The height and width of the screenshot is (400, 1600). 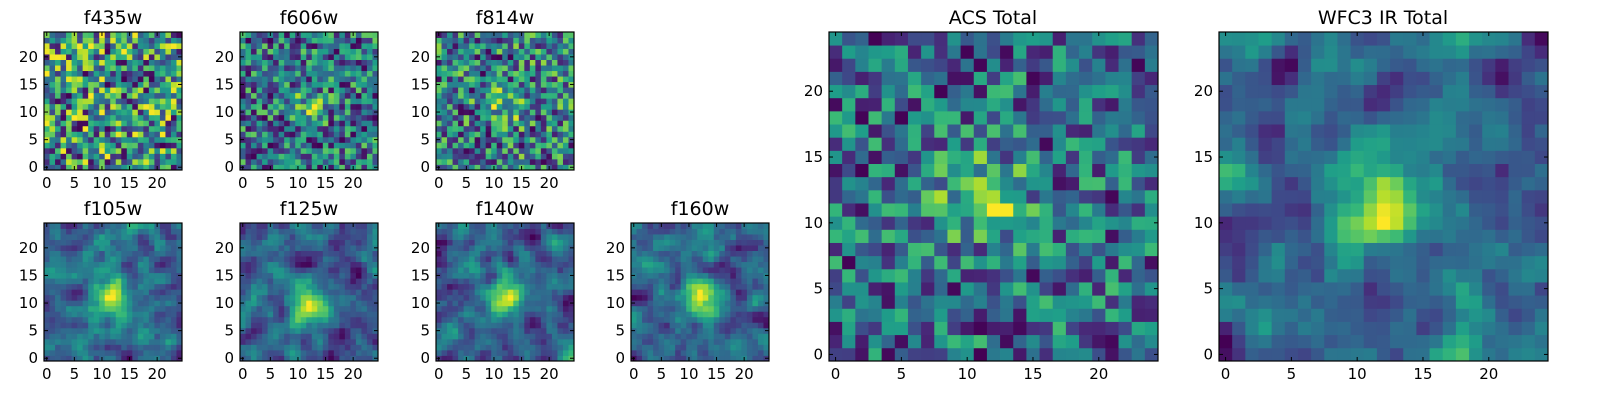 I want to click on axes-frame, so click(x=309, y=101).